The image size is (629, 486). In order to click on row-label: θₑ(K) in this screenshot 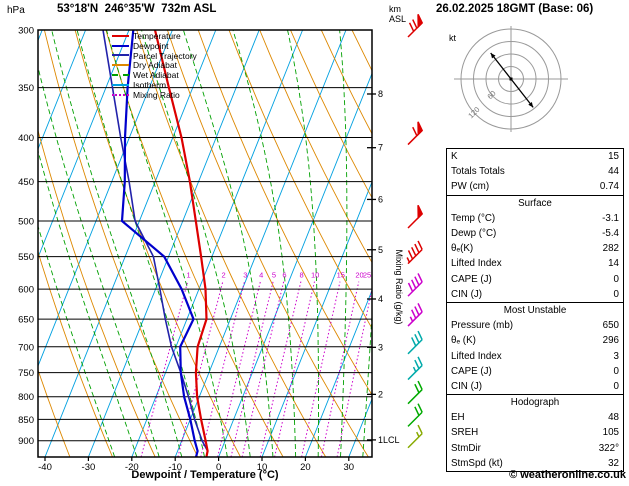, I will do `click(462, 249)`.